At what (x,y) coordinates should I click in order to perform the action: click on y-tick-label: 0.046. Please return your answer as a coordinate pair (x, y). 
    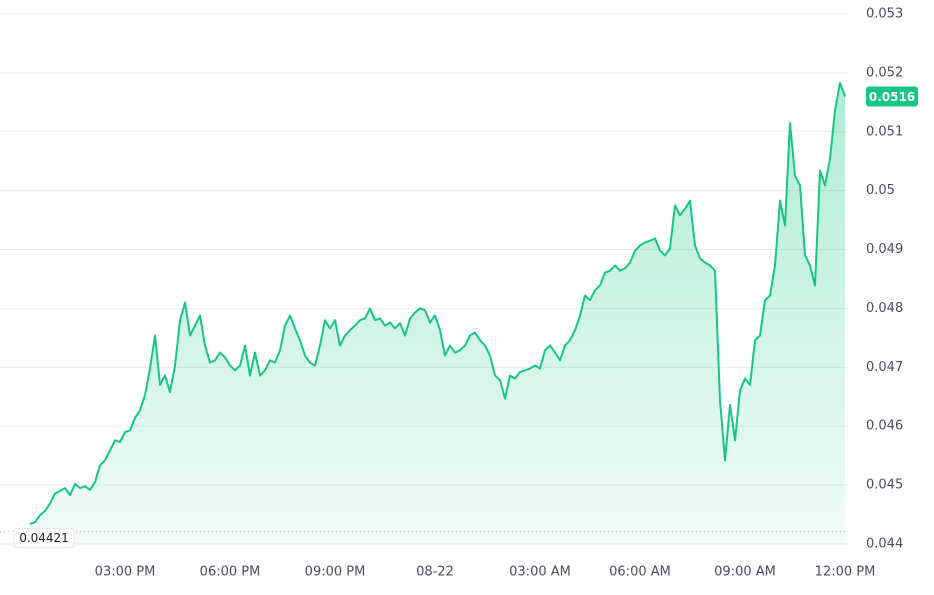
    Looking at the image, I should click on (884, 426).